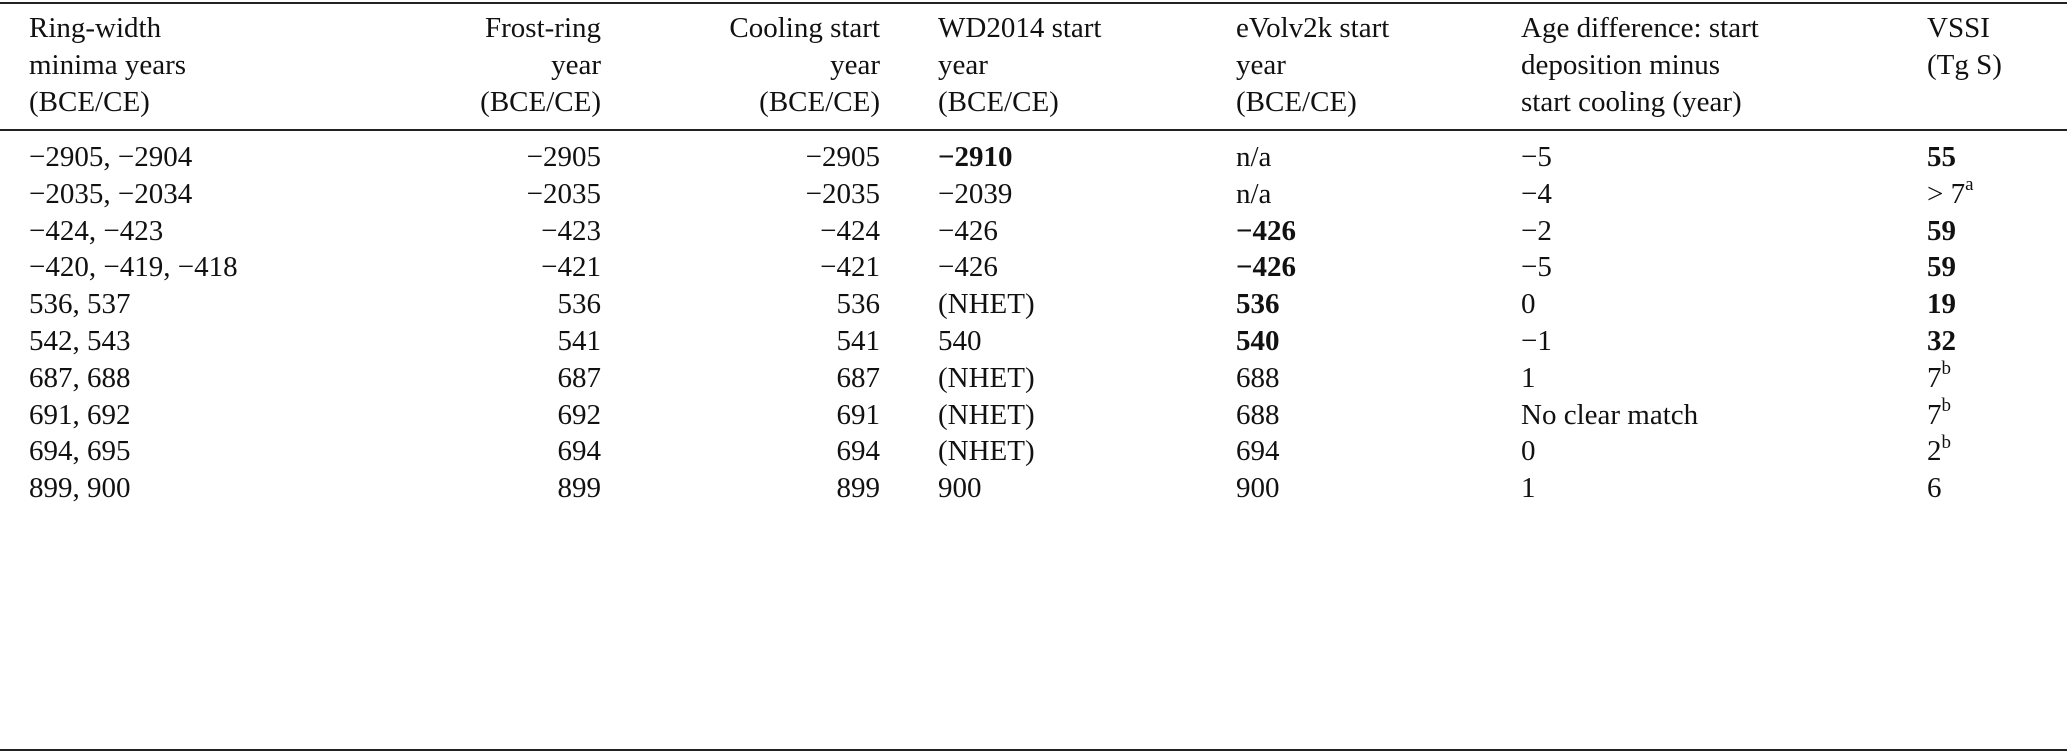 The width and height of the screenshot is (2067, 753). I want to click on cell-value: 59, so click(1941, 267).